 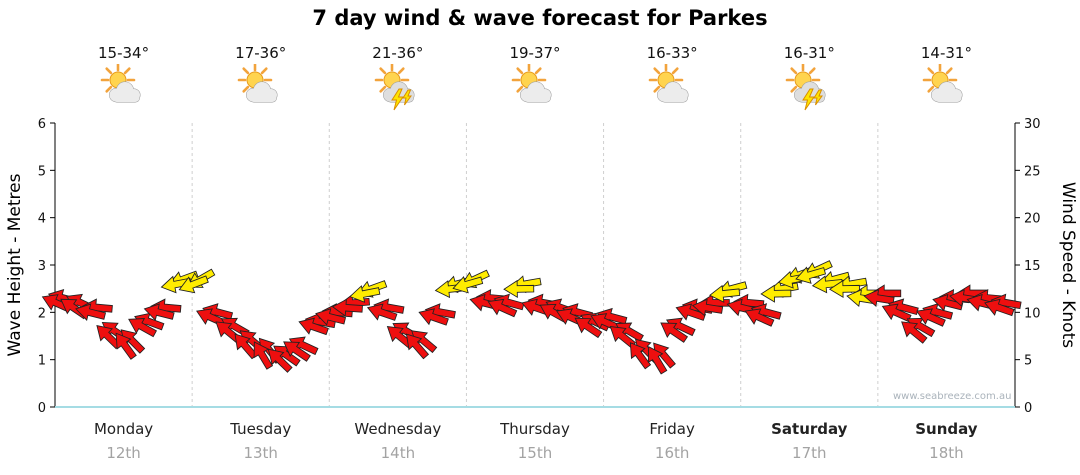 What do you see at coordinates (1032, 171) in the screenshot?
I see `right-axis-tick-label: 25` at bounding box center [1032, 171].